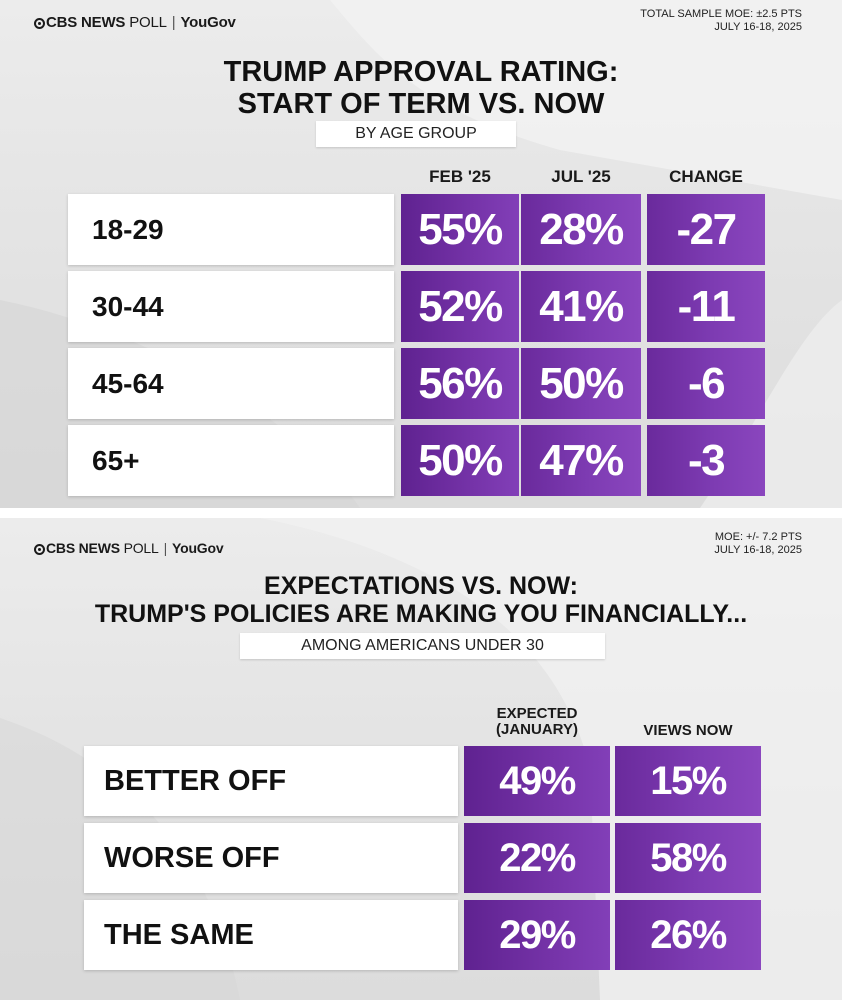  Describe the element at coordinates (460, 229) in the screenshot. I see `data-cell: 55%` at that location.